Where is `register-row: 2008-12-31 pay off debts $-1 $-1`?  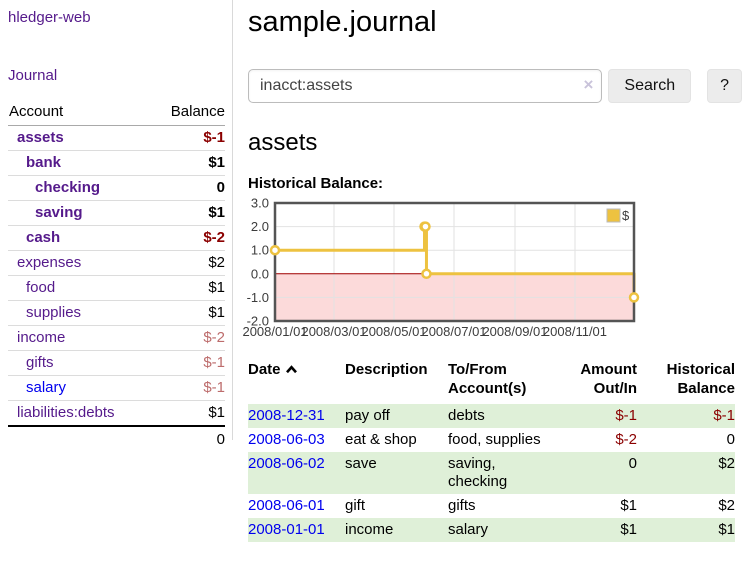
register-row: 2008-12-31 pay off debts $-1 $-1 is located at coordinates (491, 416).